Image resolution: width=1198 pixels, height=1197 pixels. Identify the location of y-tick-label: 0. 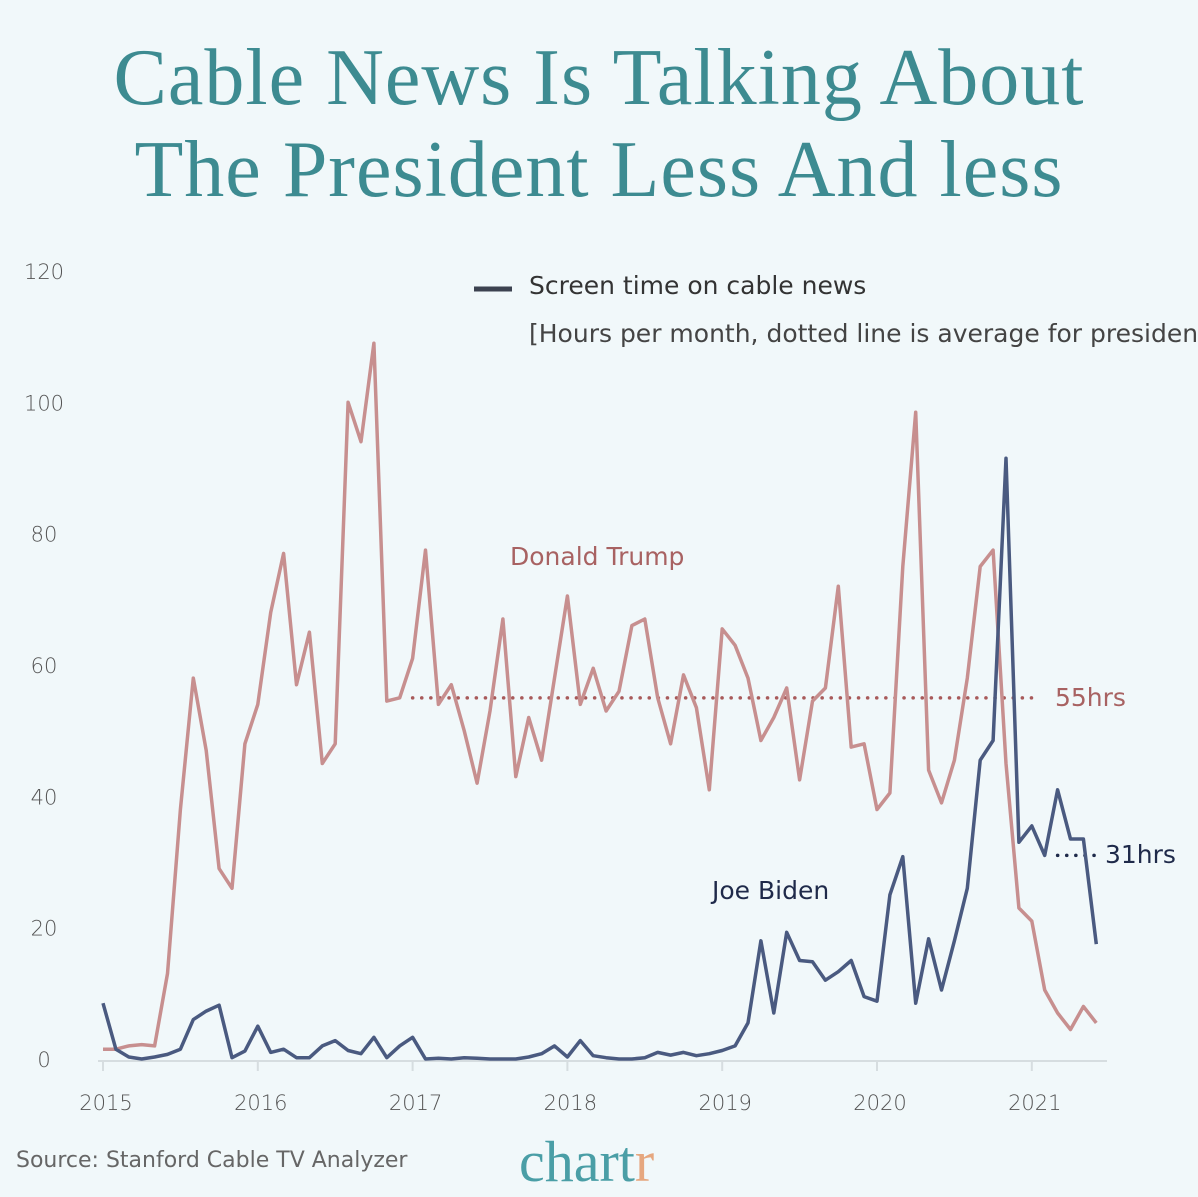
(43, 1060).